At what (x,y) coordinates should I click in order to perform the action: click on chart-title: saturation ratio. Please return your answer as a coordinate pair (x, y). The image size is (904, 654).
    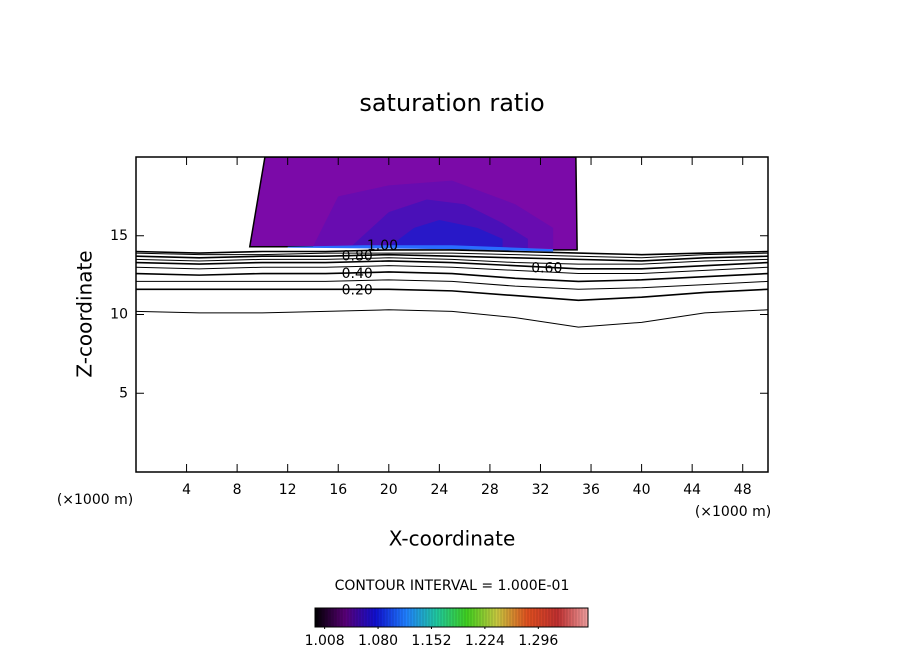
    Looking at the image, I should click on (451, 103).